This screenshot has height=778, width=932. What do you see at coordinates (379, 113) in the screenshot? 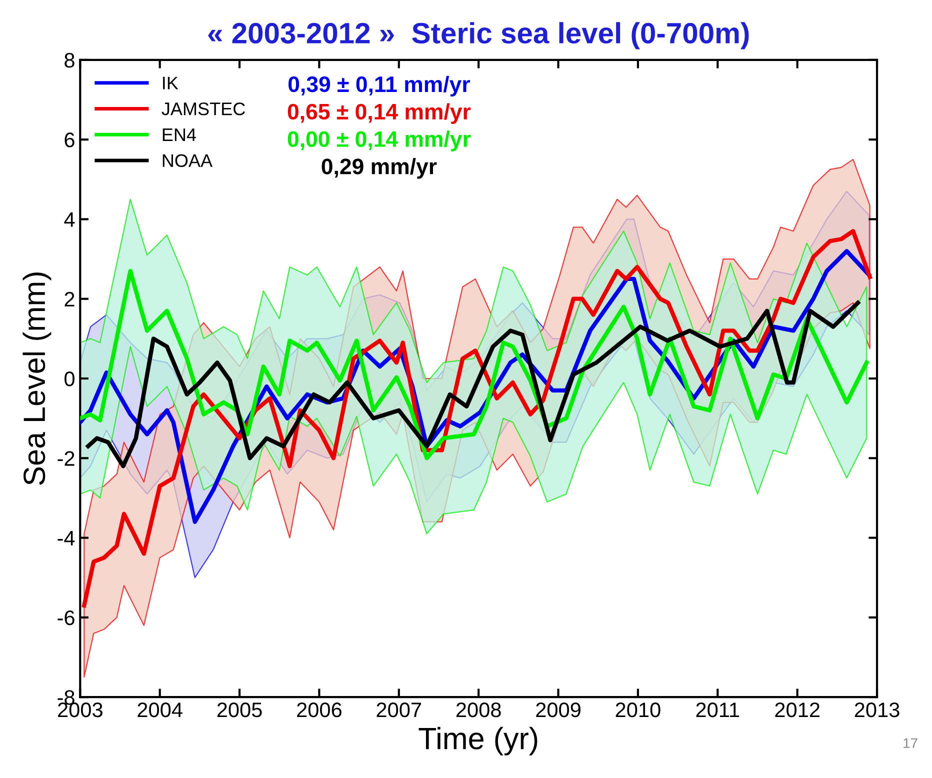
I see `annotation: 0,65 ± 0,14 mm/yr` at bounding box center [379, 113].